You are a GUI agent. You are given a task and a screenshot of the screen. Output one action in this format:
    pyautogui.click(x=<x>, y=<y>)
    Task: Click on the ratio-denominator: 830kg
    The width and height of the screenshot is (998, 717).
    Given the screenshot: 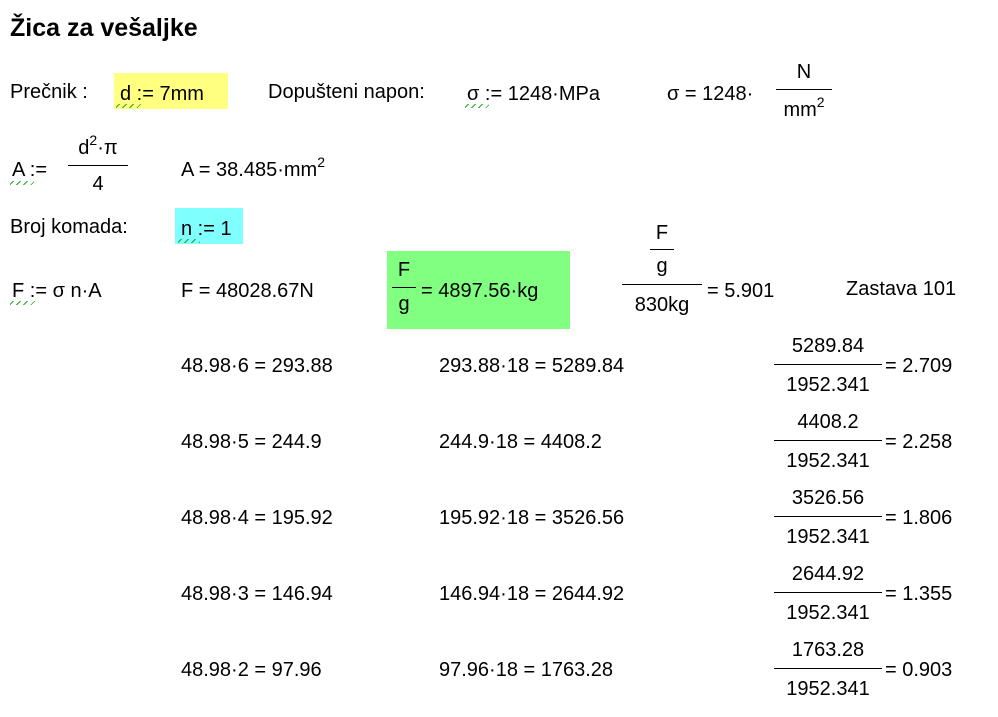 What is the action you would take?
    pyautogui.click(x=662, y=305)
    